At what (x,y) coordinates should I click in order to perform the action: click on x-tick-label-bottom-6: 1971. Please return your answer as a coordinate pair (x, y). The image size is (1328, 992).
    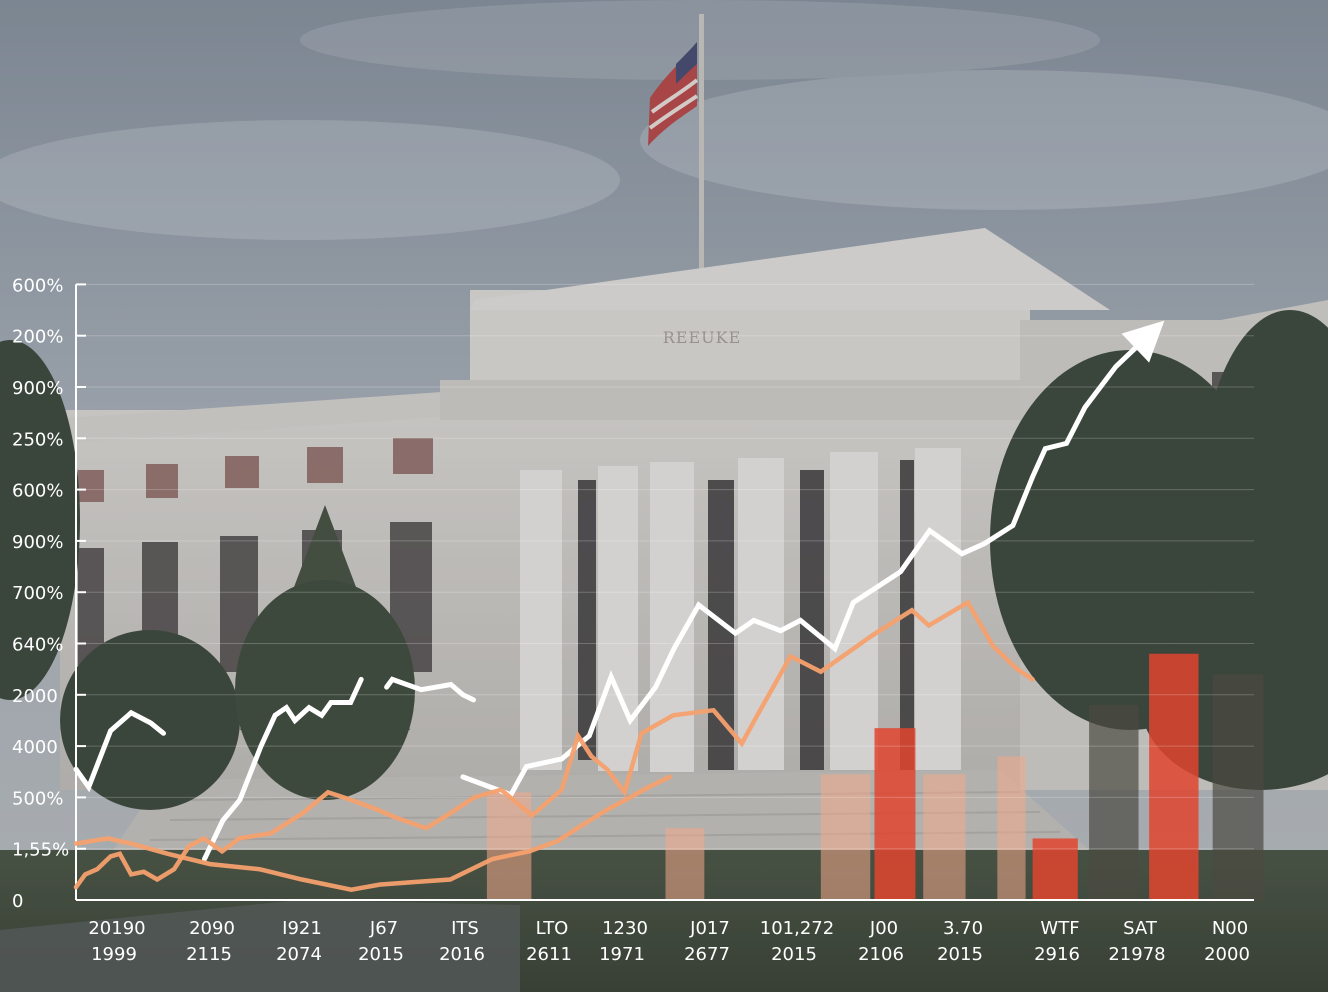
    Looking at the image, I should click on (622, 954).